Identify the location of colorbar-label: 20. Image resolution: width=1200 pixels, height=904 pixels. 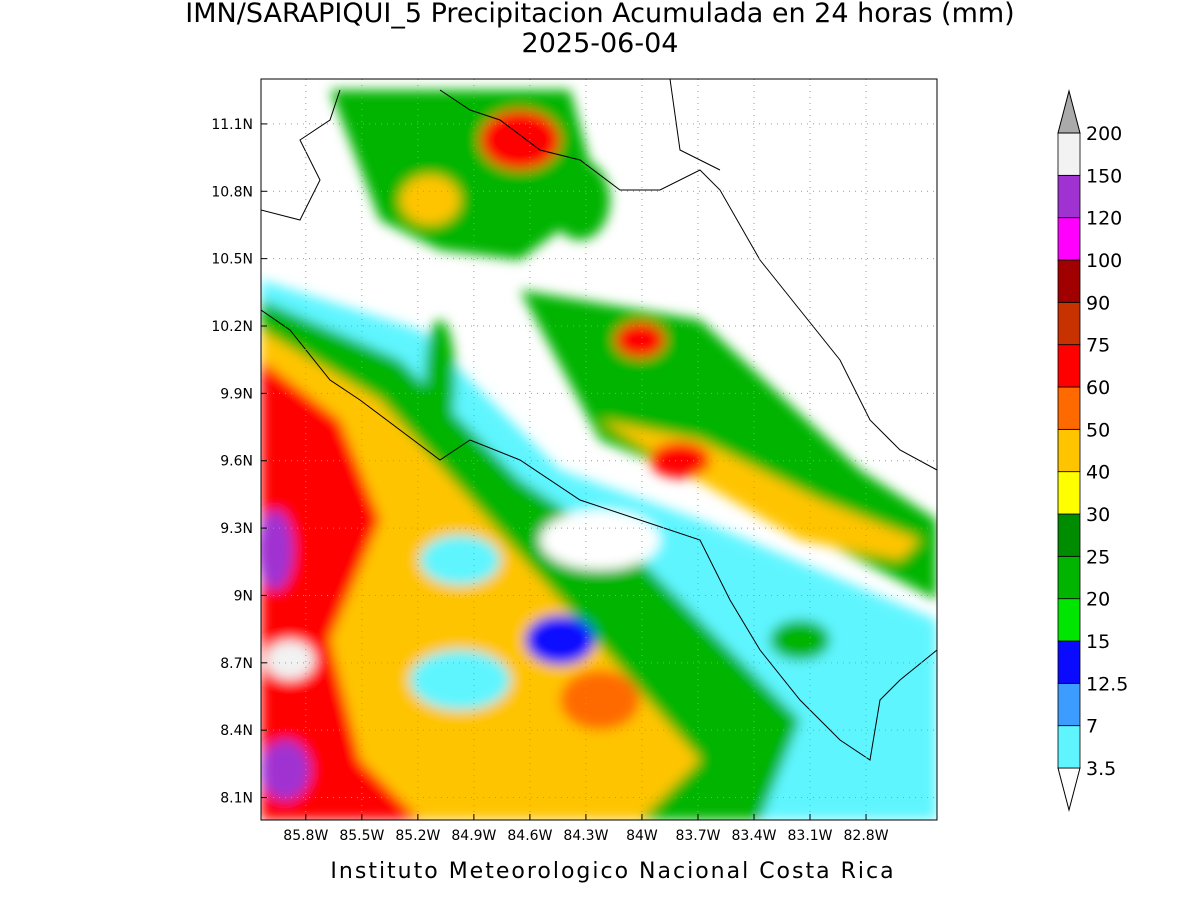
(1098, 600).